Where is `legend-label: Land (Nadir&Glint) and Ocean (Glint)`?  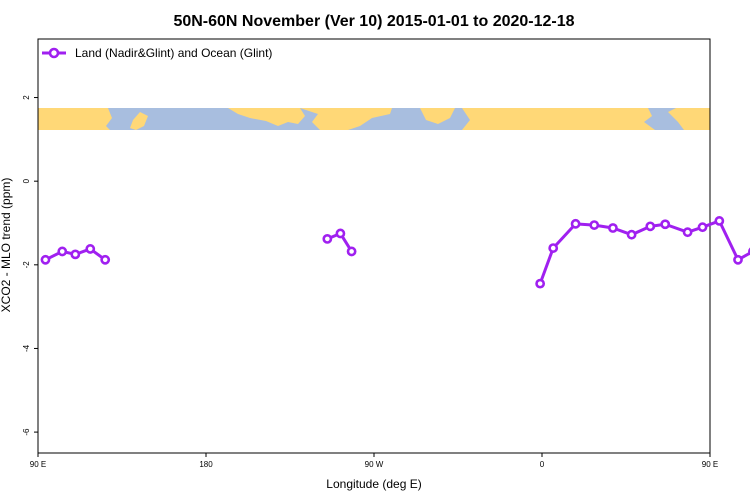
legend-label: Land (Nadir&Glint) and Ocean (Glint) is located at coordinates (173, 53).